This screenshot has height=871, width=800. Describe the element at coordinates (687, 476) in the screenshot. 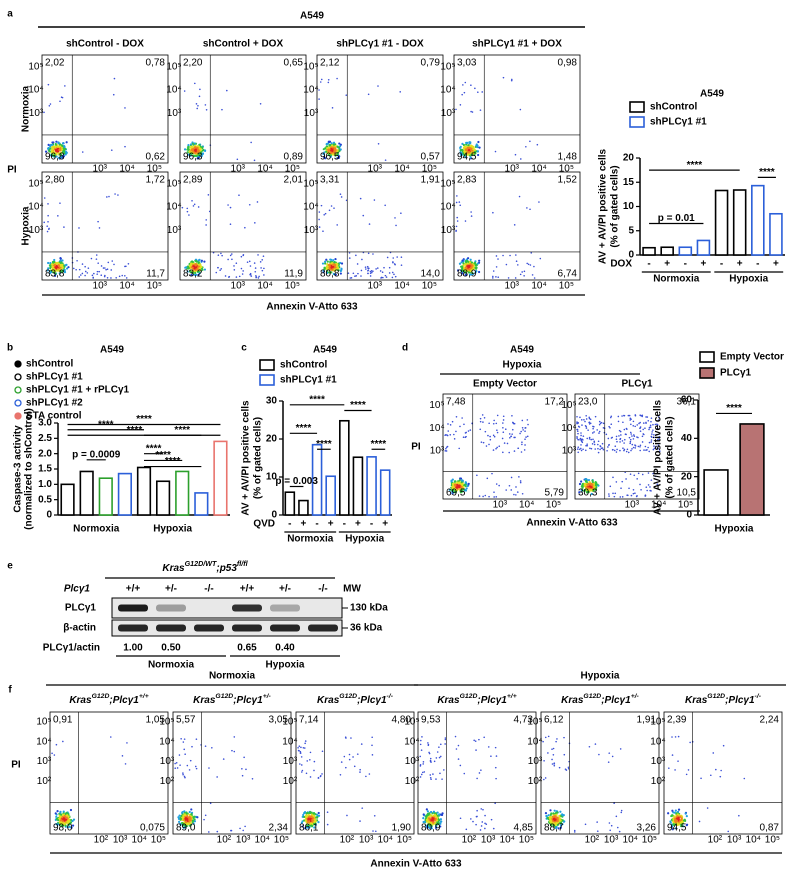

I see `y-tick-label: 20` at that location.